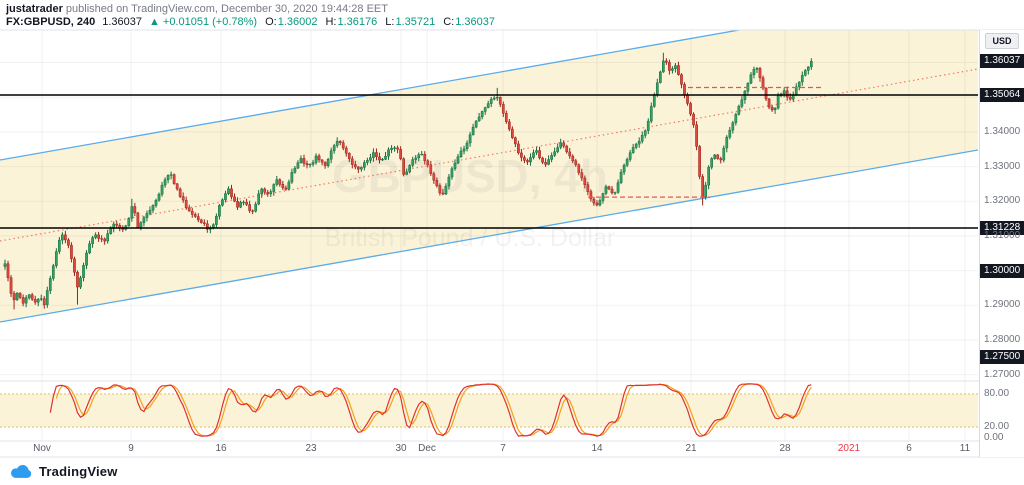  Describe the element at coordinates (427, 448) in the screenshot. I see `time-axis-label: Dec` at that location.